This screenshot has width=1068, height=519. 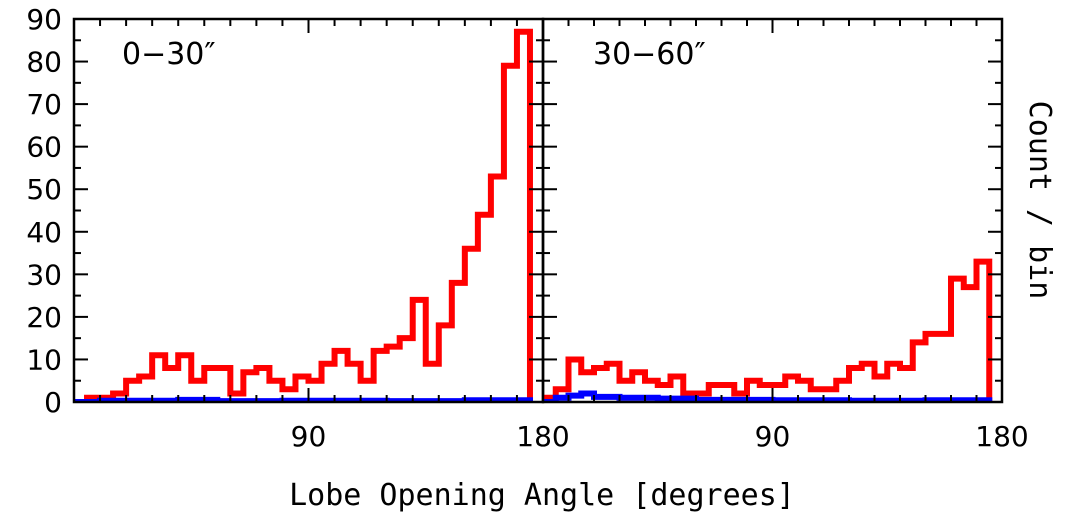 What do you see at coordinates (44, 359) in the screenshot?
I see `y-tick-label: 10` at bounding box center [44, 359].